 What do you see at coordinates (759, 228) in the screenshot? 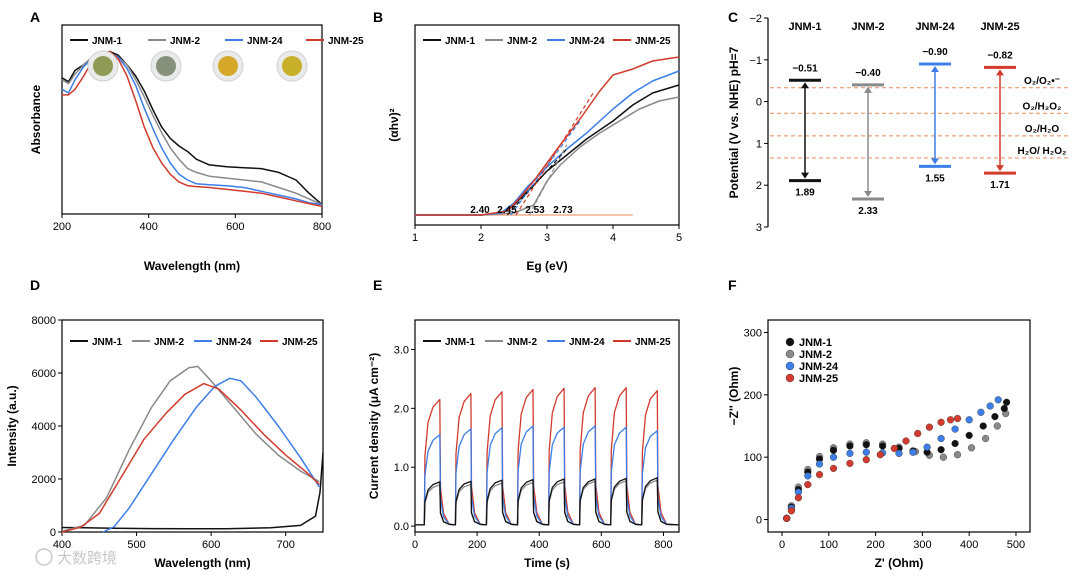
I see `y-tick-label: 3` at bounding box center [759, 228].